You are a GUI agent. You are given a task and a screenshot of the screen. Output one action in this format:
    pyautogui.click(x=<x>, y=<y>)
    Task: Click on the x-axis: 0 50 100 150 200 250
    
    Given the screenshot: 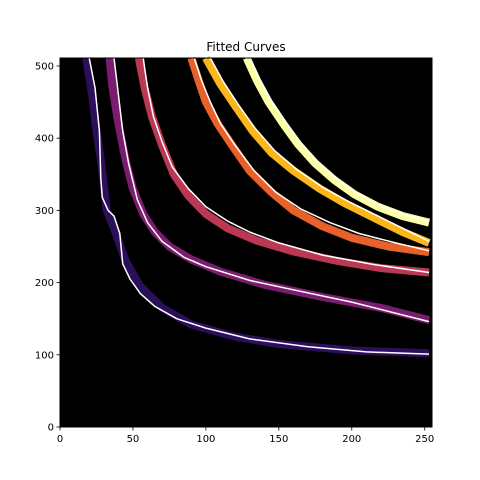 What is the action you would take?
    pyautogui.click(x=245, y=436)
    